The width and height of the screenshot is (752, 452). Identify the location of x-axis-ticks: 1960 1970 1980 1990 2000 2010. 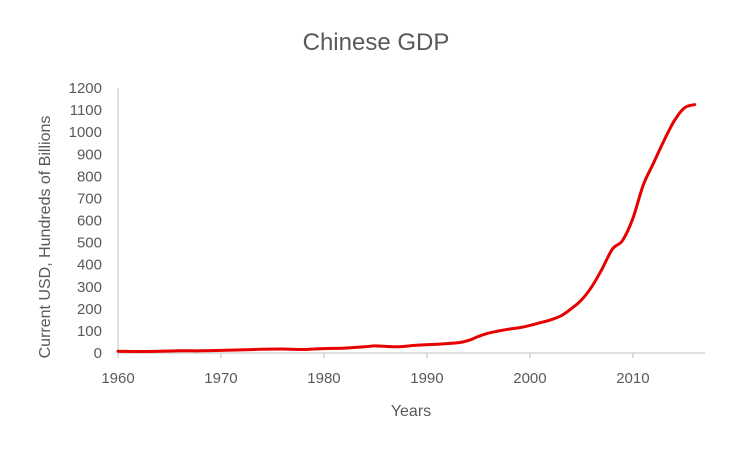
(375, 370).